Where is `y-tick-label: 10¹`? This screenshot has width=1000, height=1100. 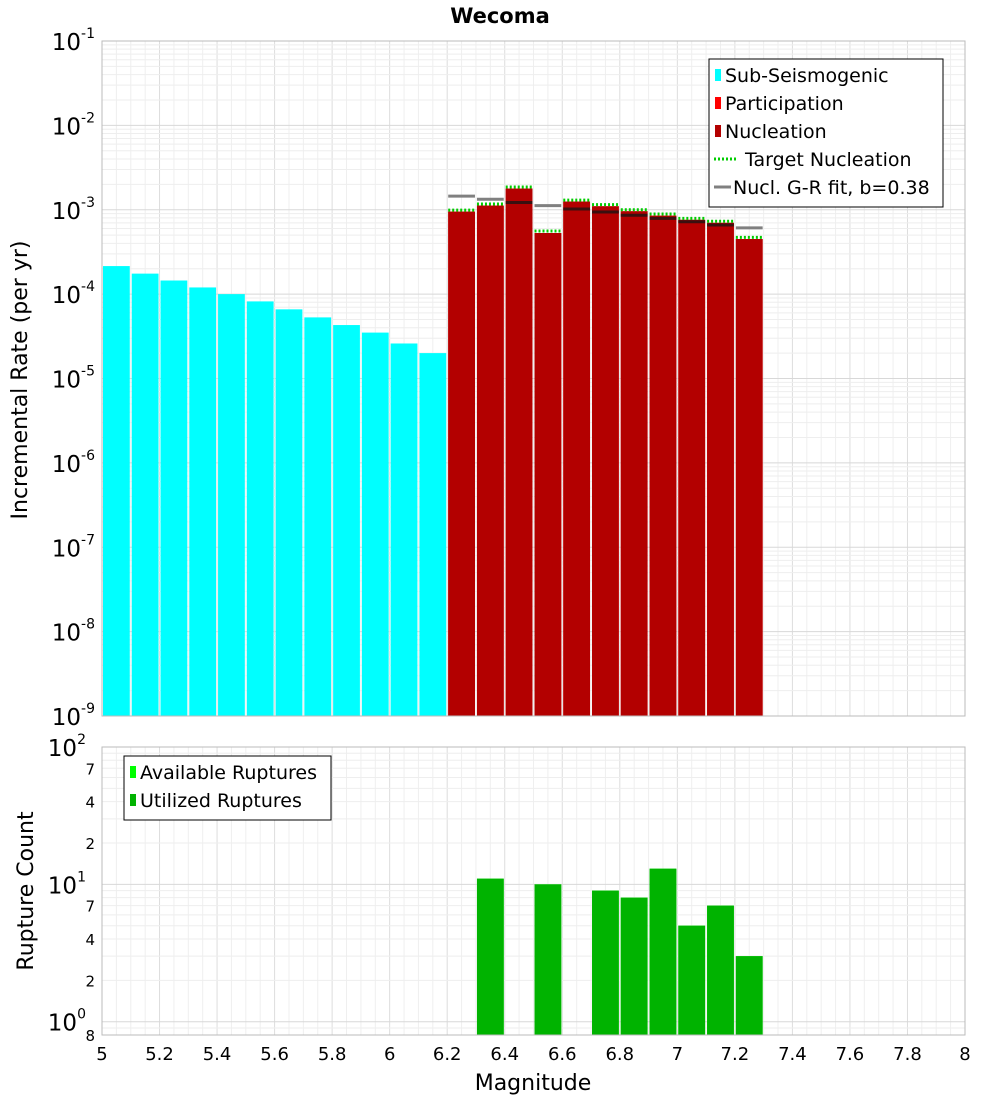
y-tick-label: 10¹ is located at coordinates (67, 884).